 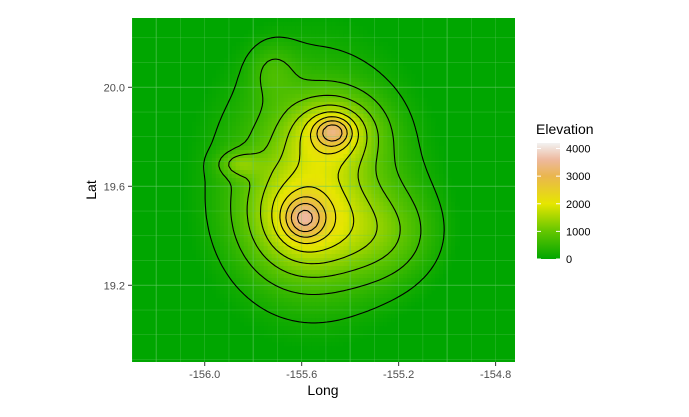 I want to click on y-axis: 19.2 19.6 20.0, so click(x=118, y=187).